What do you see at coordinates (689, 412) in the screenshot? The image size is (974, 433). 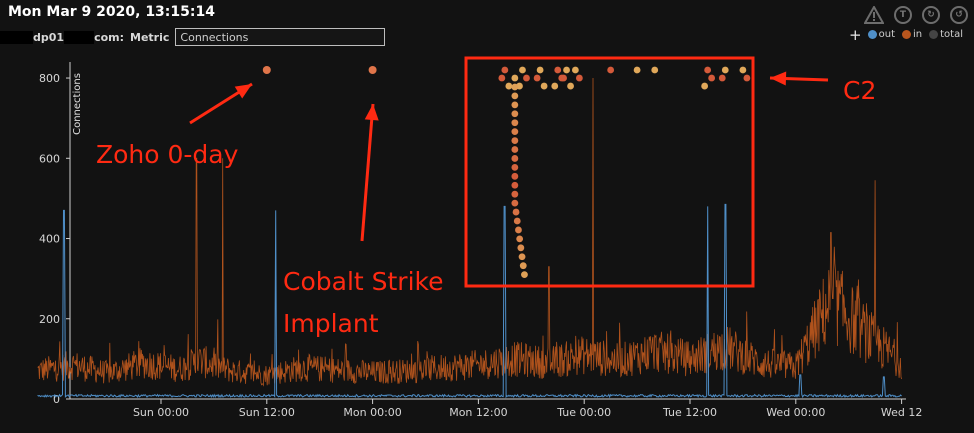 I see `x-tick-label: Tue 12:00` at bounding box center [689, 412].